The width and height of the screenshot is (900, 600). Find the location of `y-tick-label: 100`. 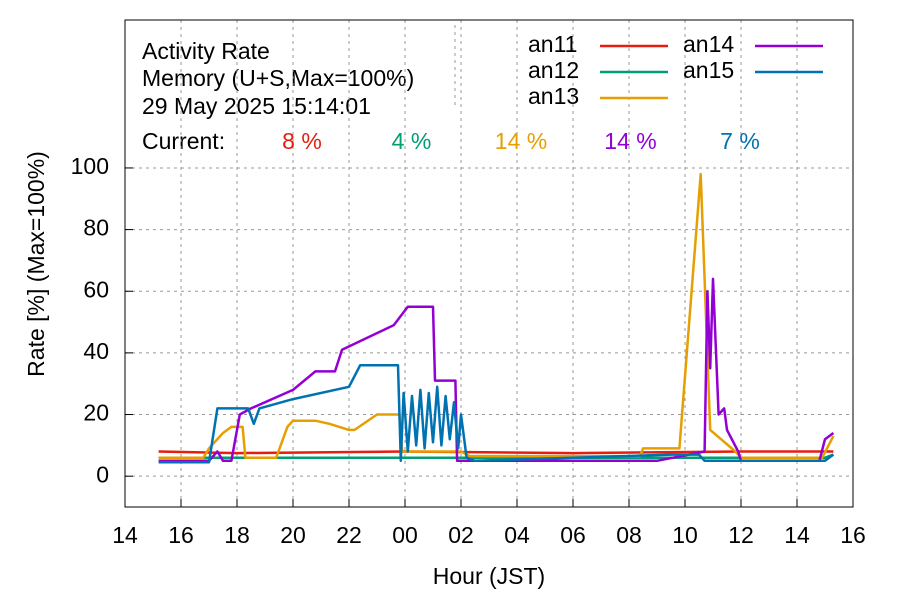

y-tick-label: 100 is located at coordinates (90, 166).